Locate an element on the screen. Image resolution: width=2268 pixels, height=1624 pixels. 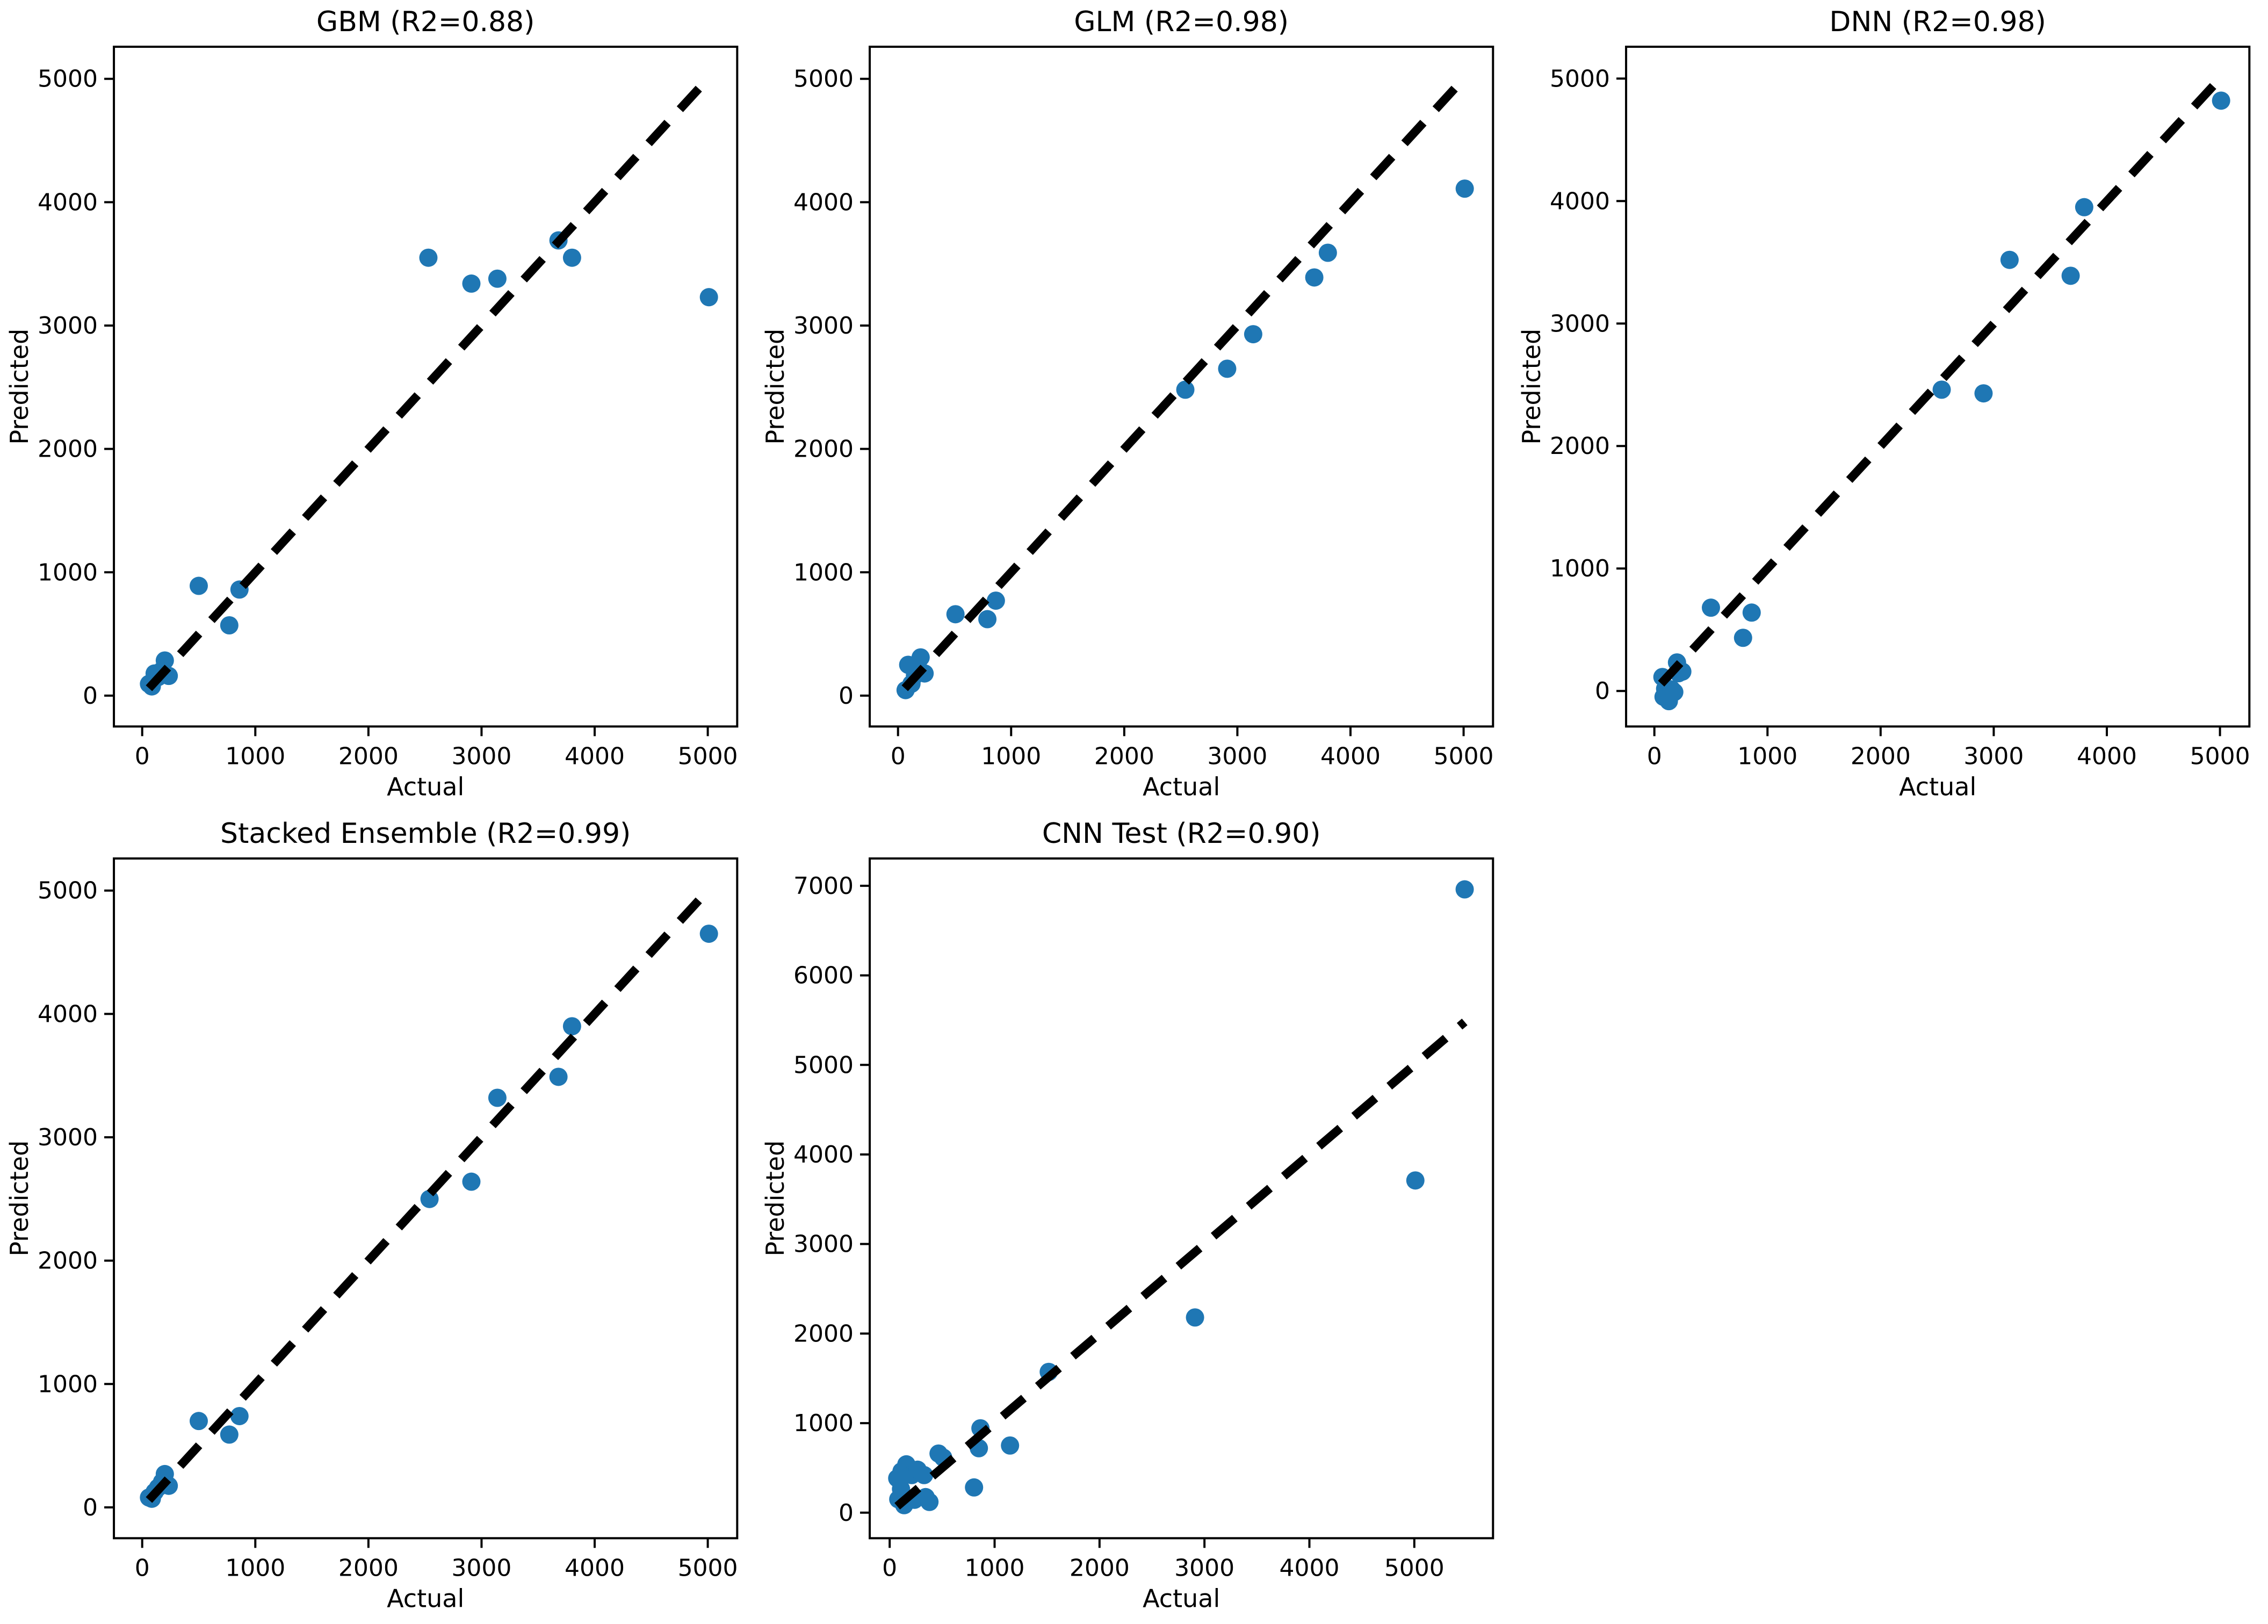
y-tick-label: 7000 is located at coordinates (823, 886).